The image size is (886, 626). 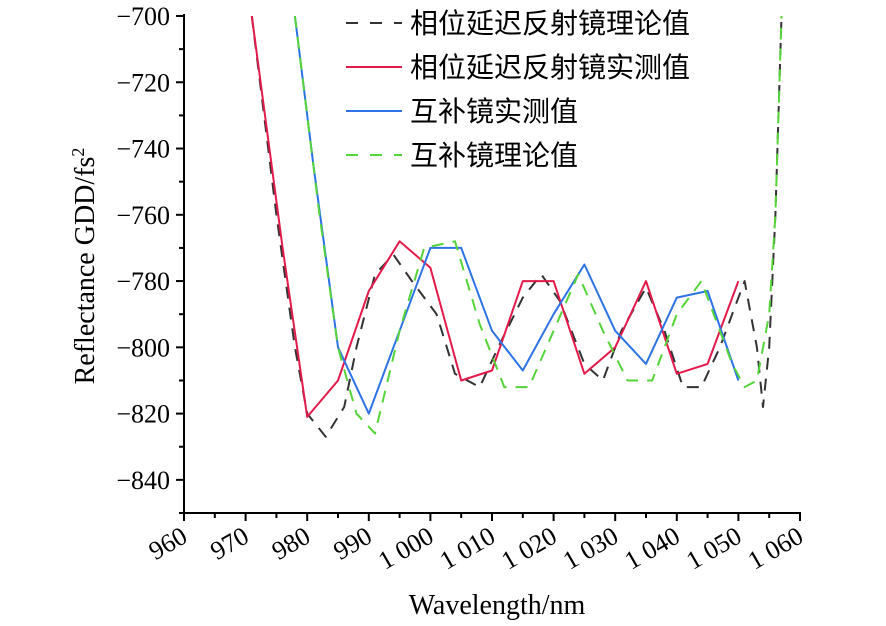 I want to click on x-tick-label: 1 020, so click(x=528, y=548).